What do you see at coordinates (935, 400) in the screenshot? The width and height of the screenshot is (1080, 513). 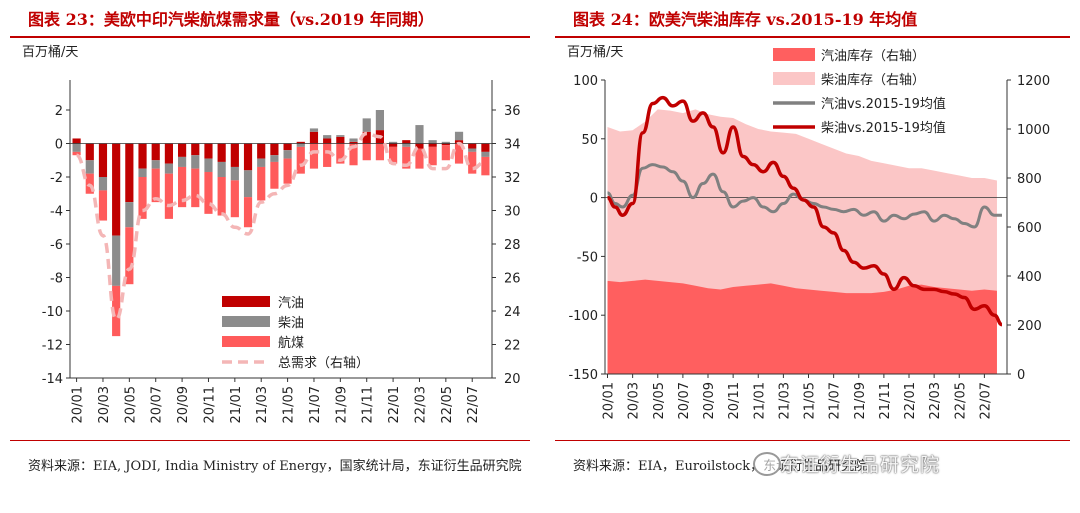 I see `right-x-tick-label: 22/03` at bounding box center [935, 400].